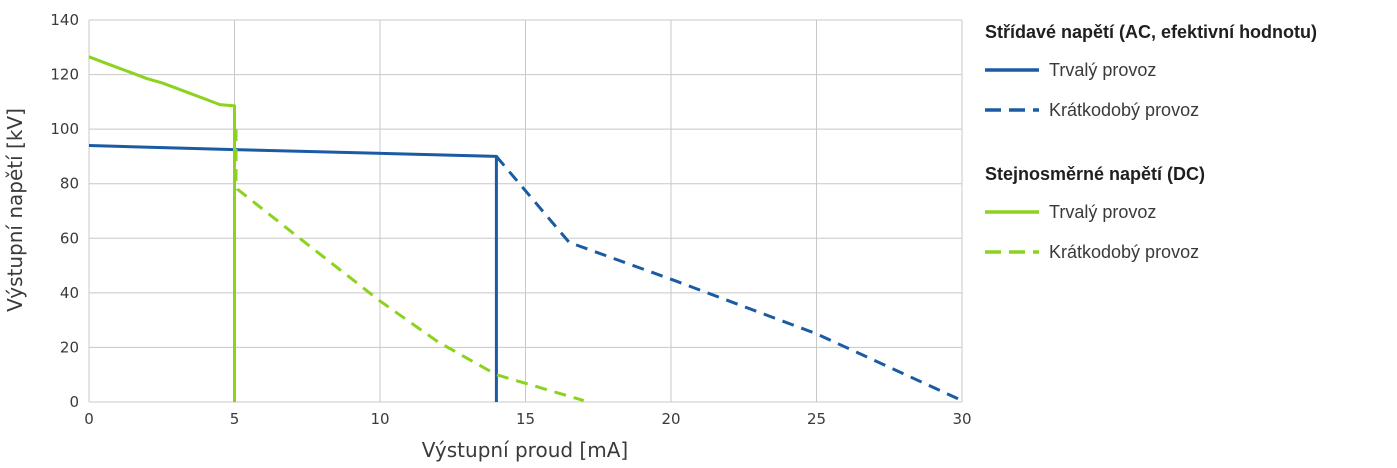 This screenshot has width=1397, height=468. Describe the element at coordinates (525, 419) in the screenshot. I see `x-tick-label: 15` at that location.